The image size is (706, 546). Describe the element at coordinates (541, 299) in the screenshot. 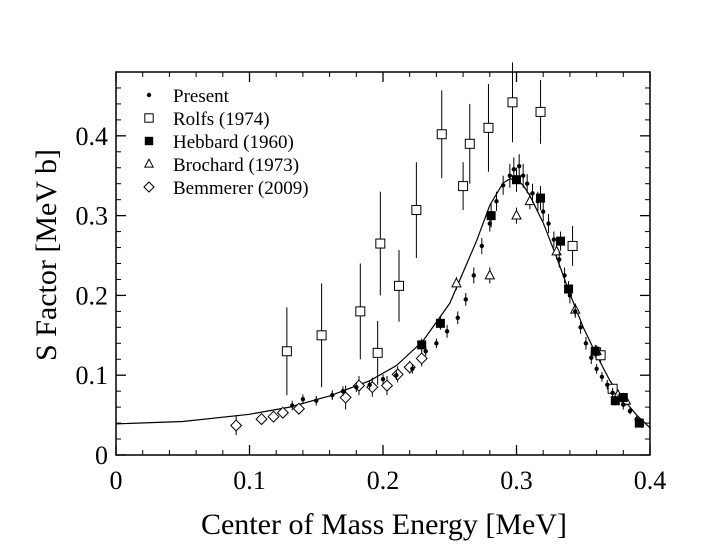

I see `series-open-triangle` at that location.